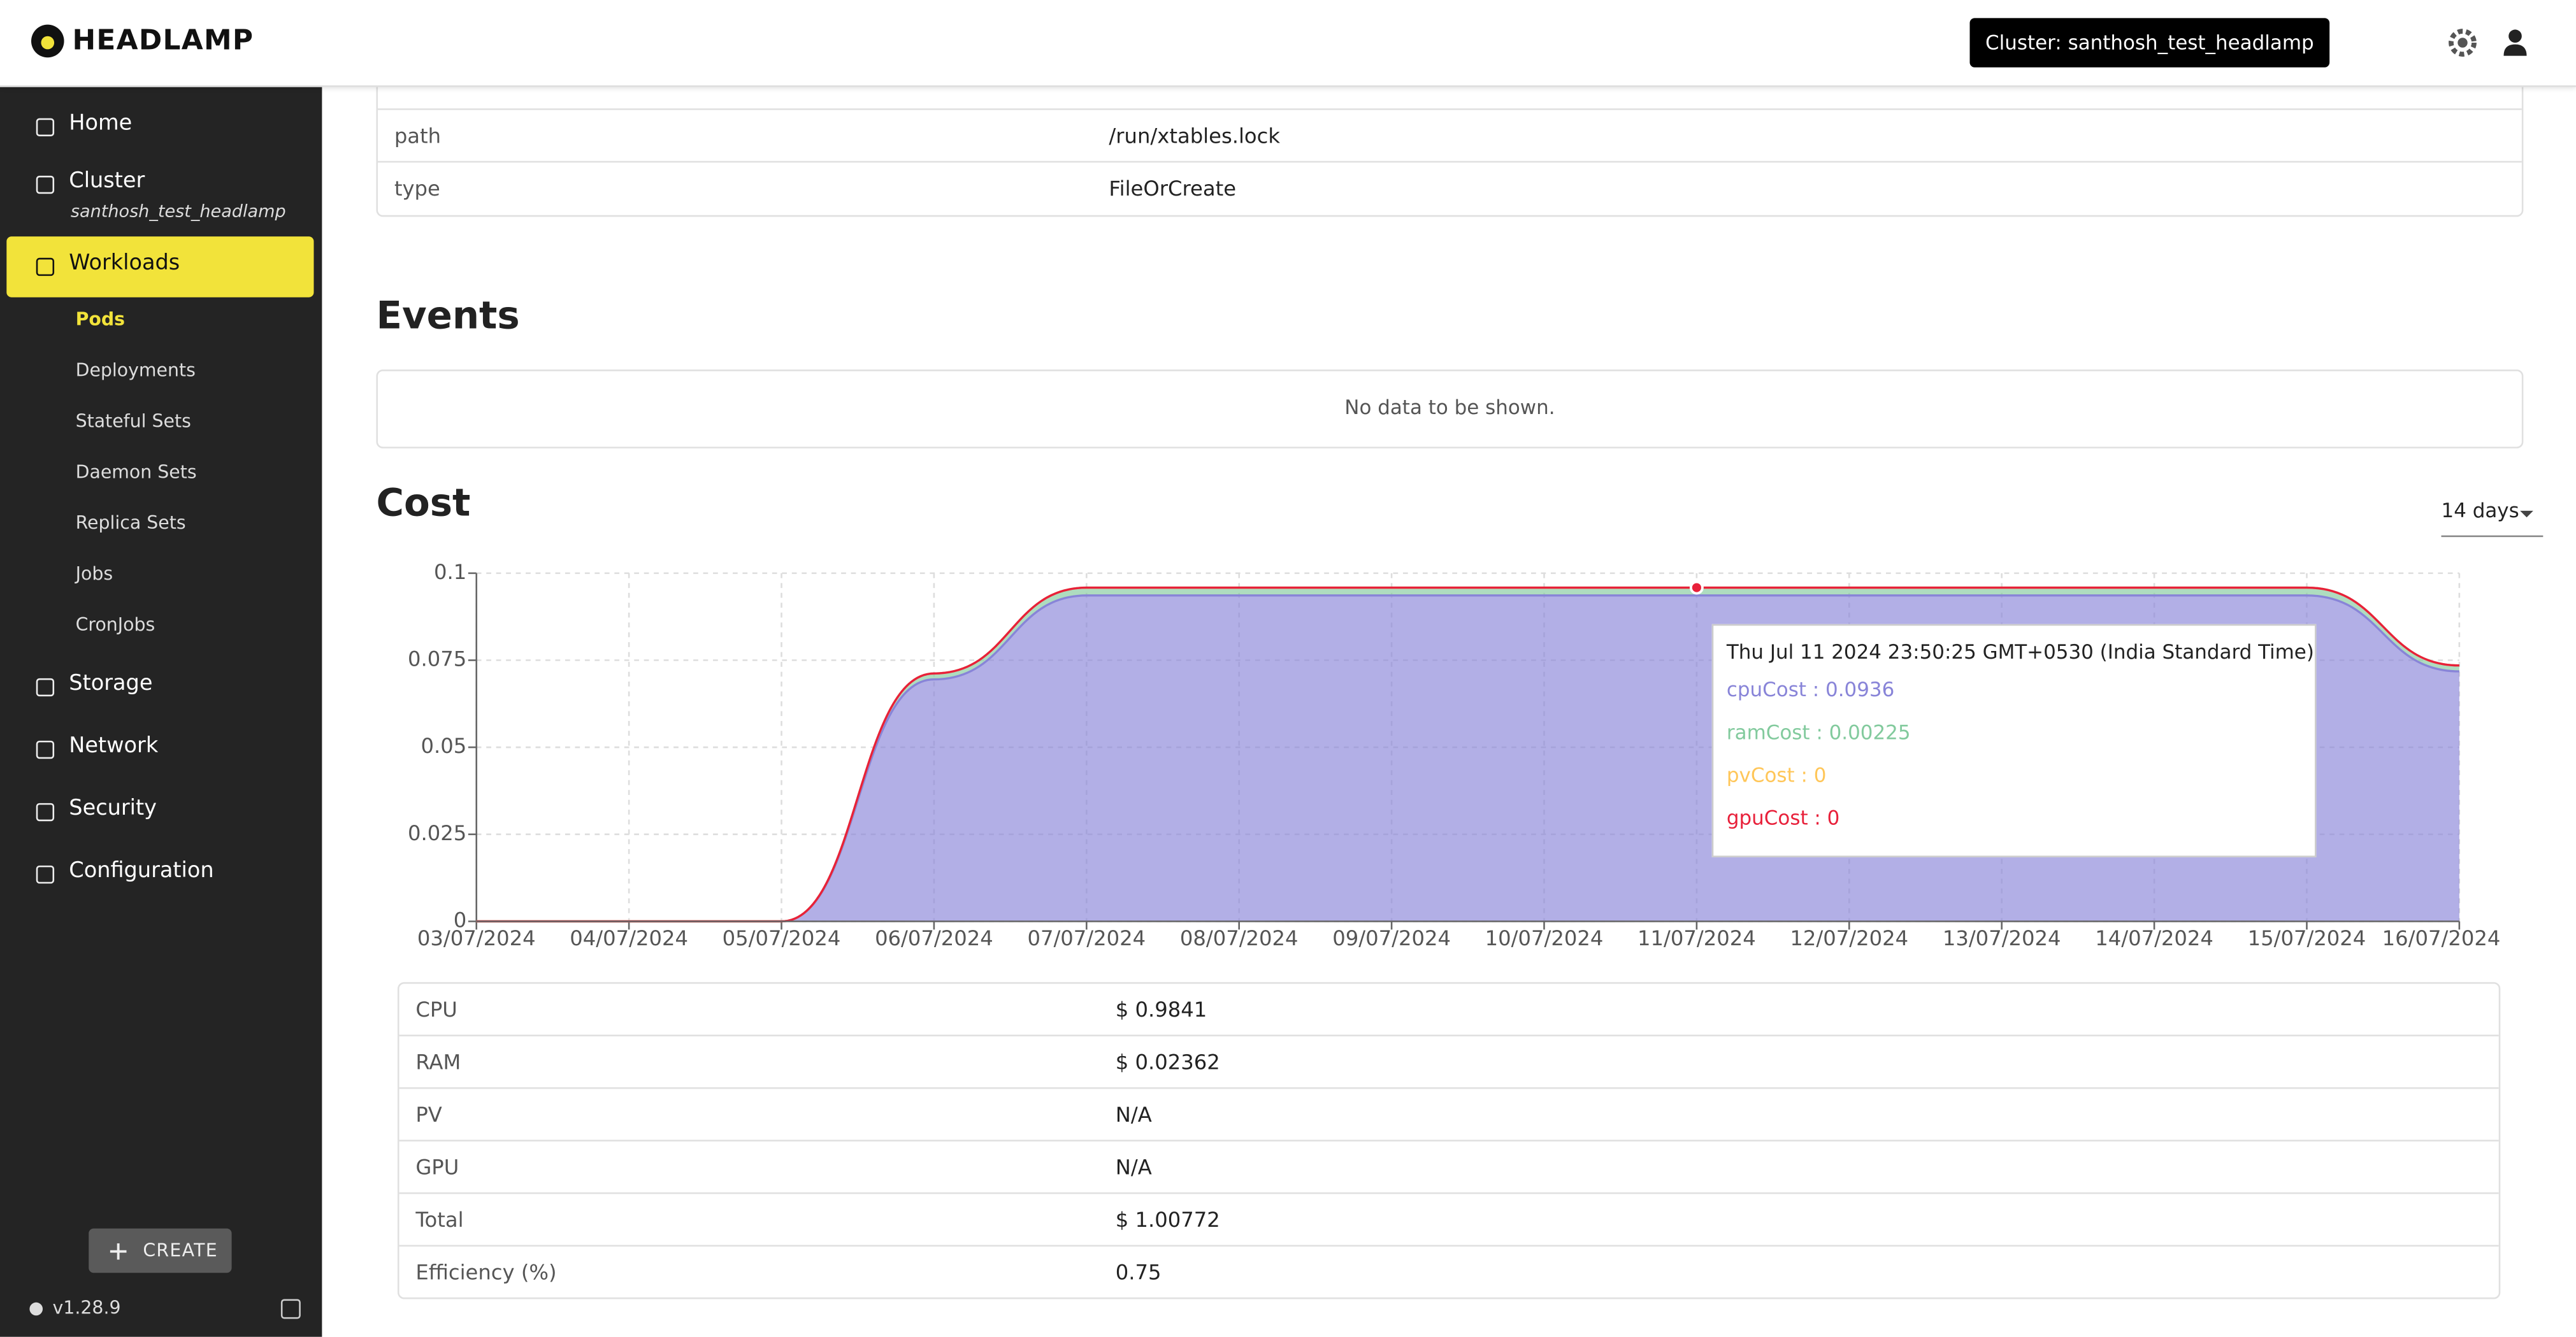  What do you see at coordinates (1810, 689) in the screenshot?
I see `tooltip-item: cpuCost : 0.0936` at bounding box center [1810, 689].